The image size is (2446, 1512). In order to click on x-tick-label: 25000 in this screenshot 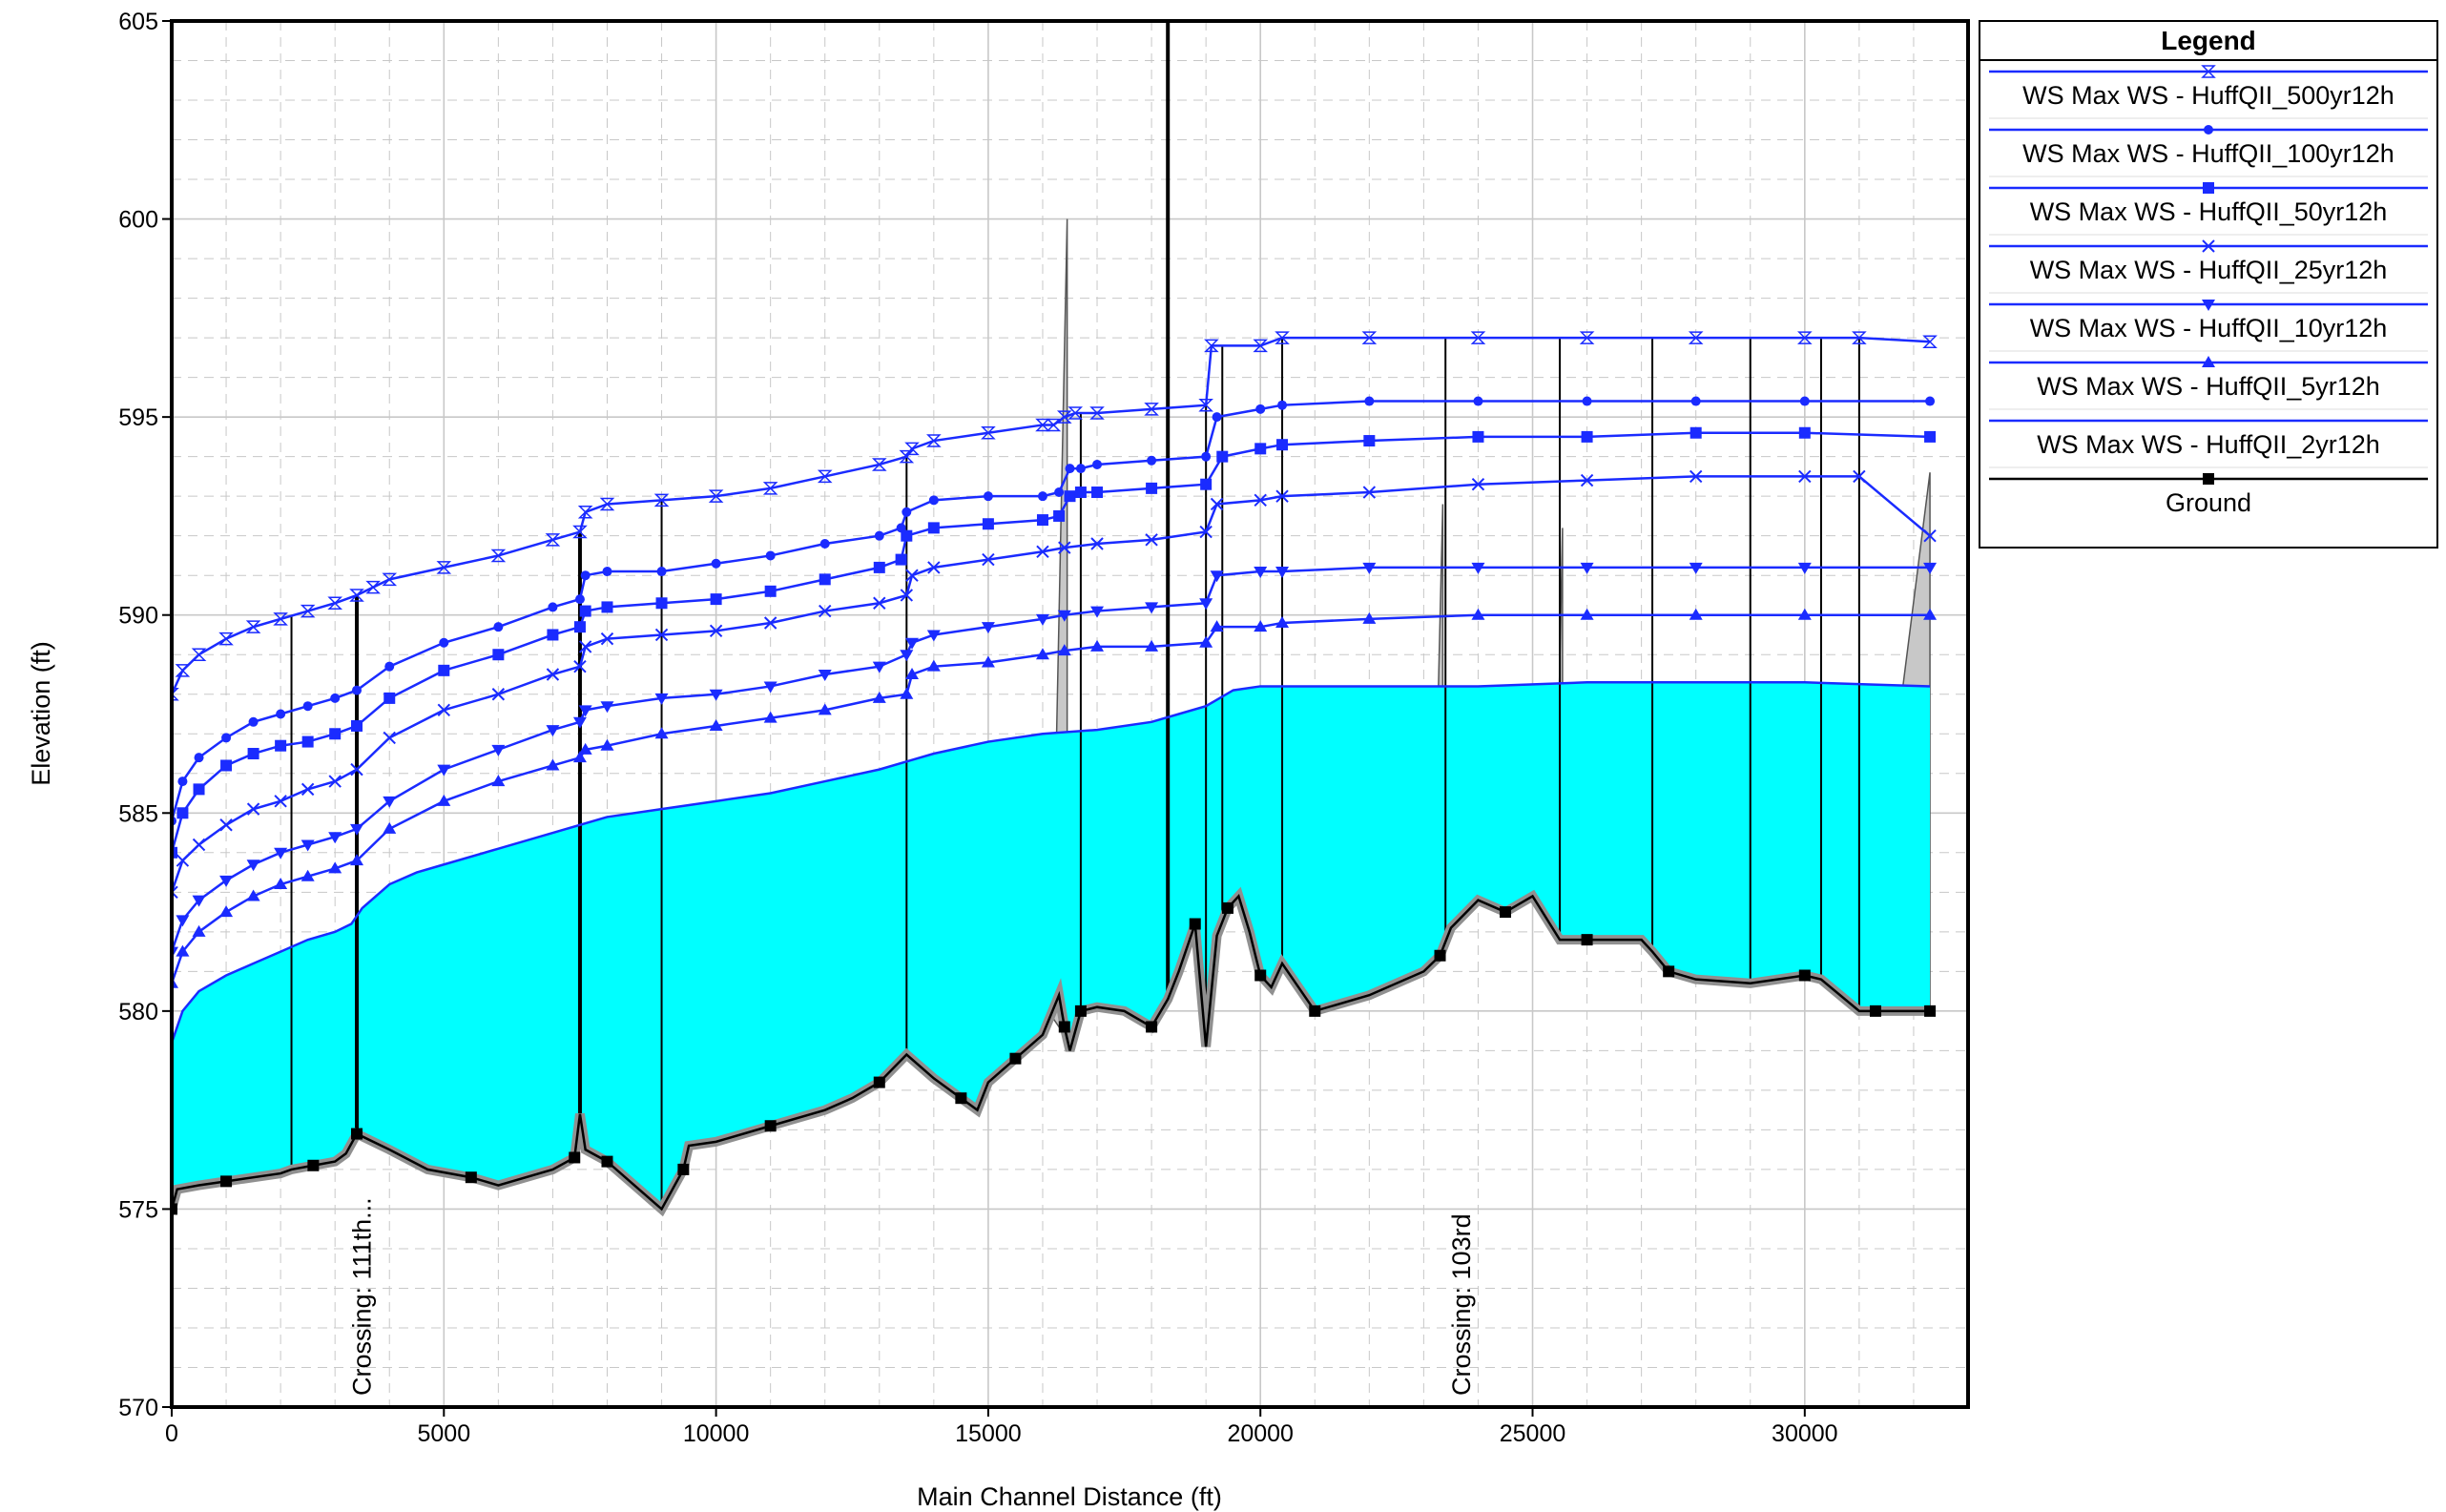, I will do `click(1533, 1433)`.